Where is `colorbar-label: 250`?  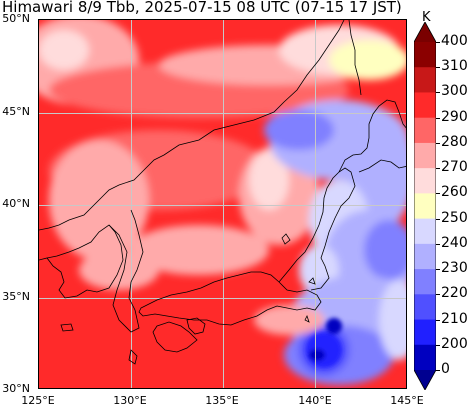 colorbar-label: 250 is located at coordinates (454, 217).